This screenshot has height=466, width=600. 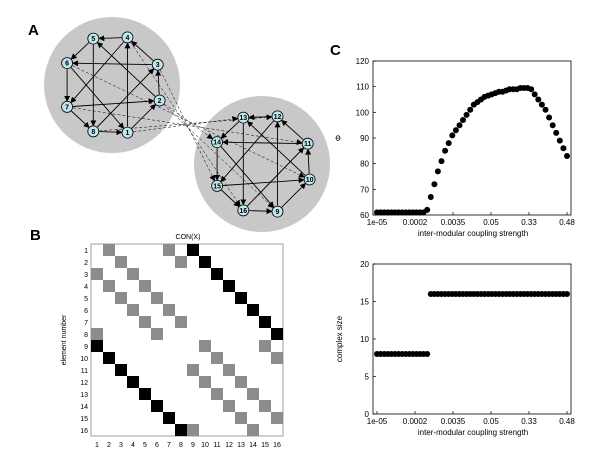 I want to click on matrix-col-label: 12, so click(x=229, y=445).